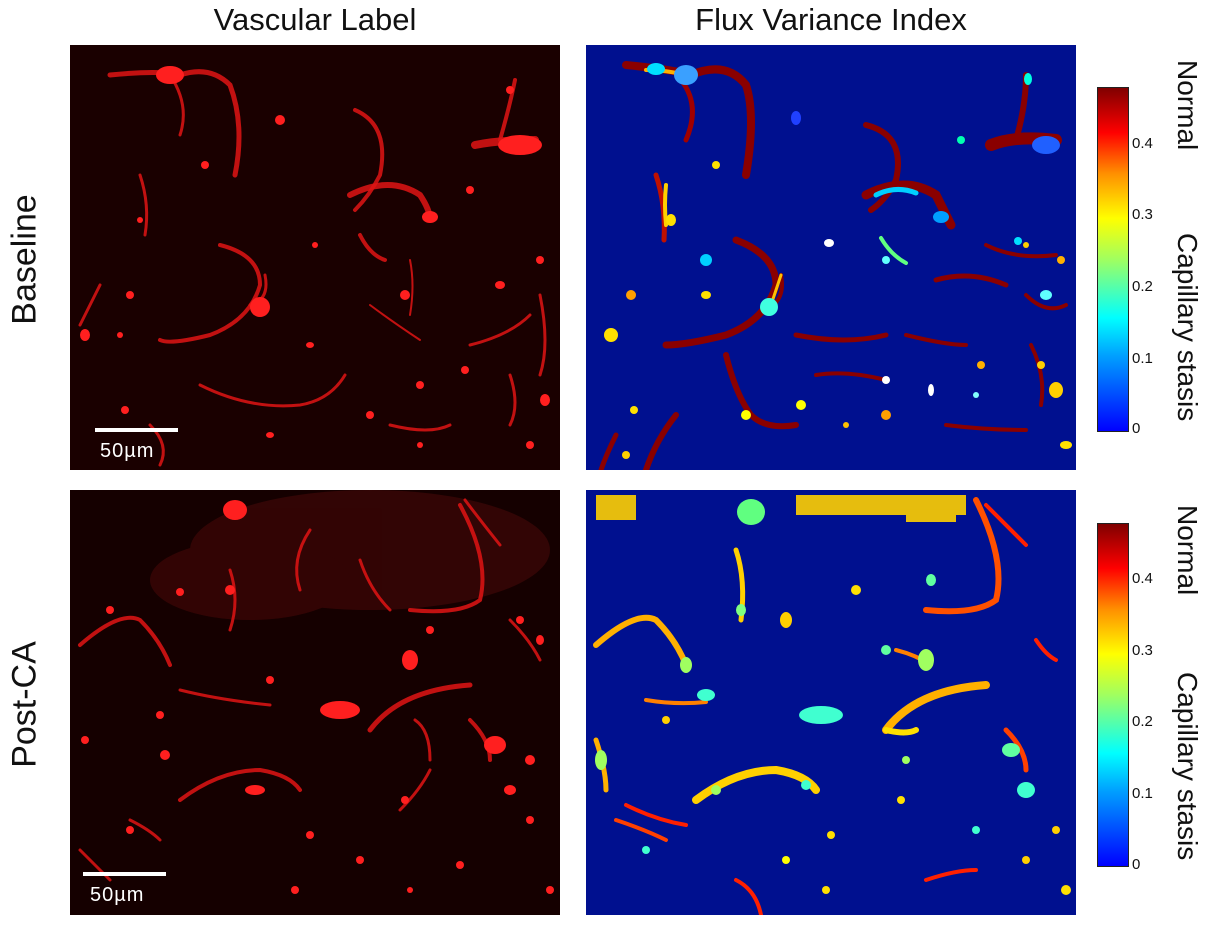  Describe the element at coordinates (117, 895) in the screenshot. I see `scalebar-label-post-ca: 50µm` at that location.